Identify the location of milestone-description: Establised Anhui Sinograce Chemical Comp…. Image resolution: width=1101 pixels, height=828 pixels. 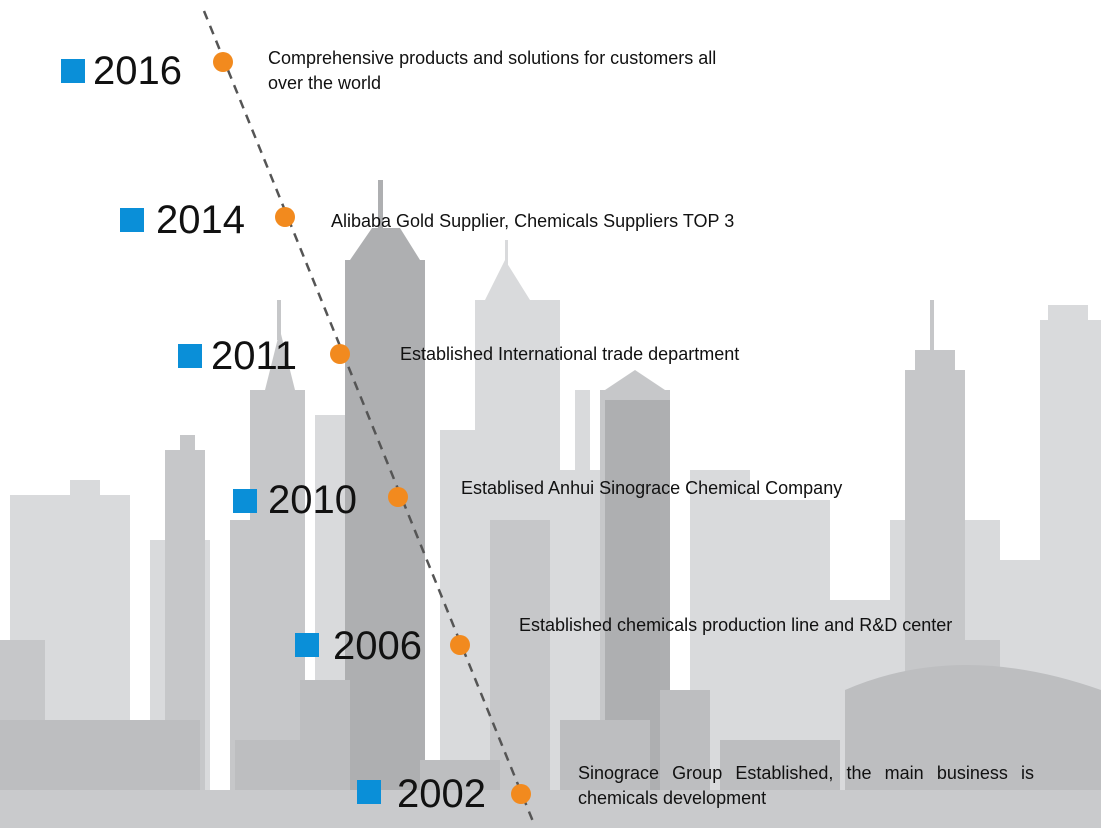
(652, 488).